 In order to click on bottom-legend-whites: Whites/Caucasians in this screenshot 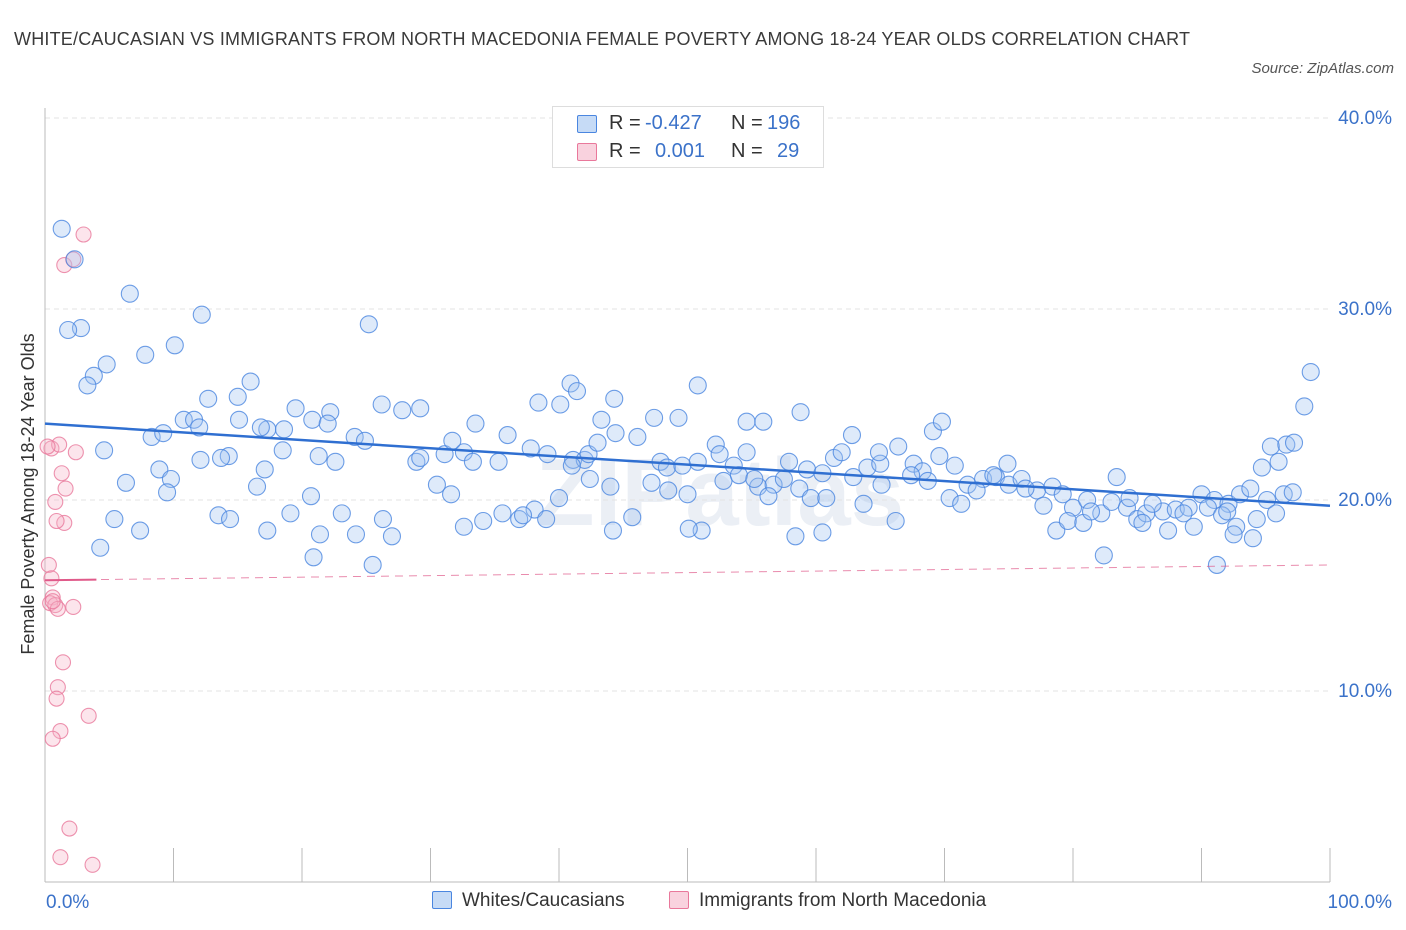, I will do `click(528, 901)`.